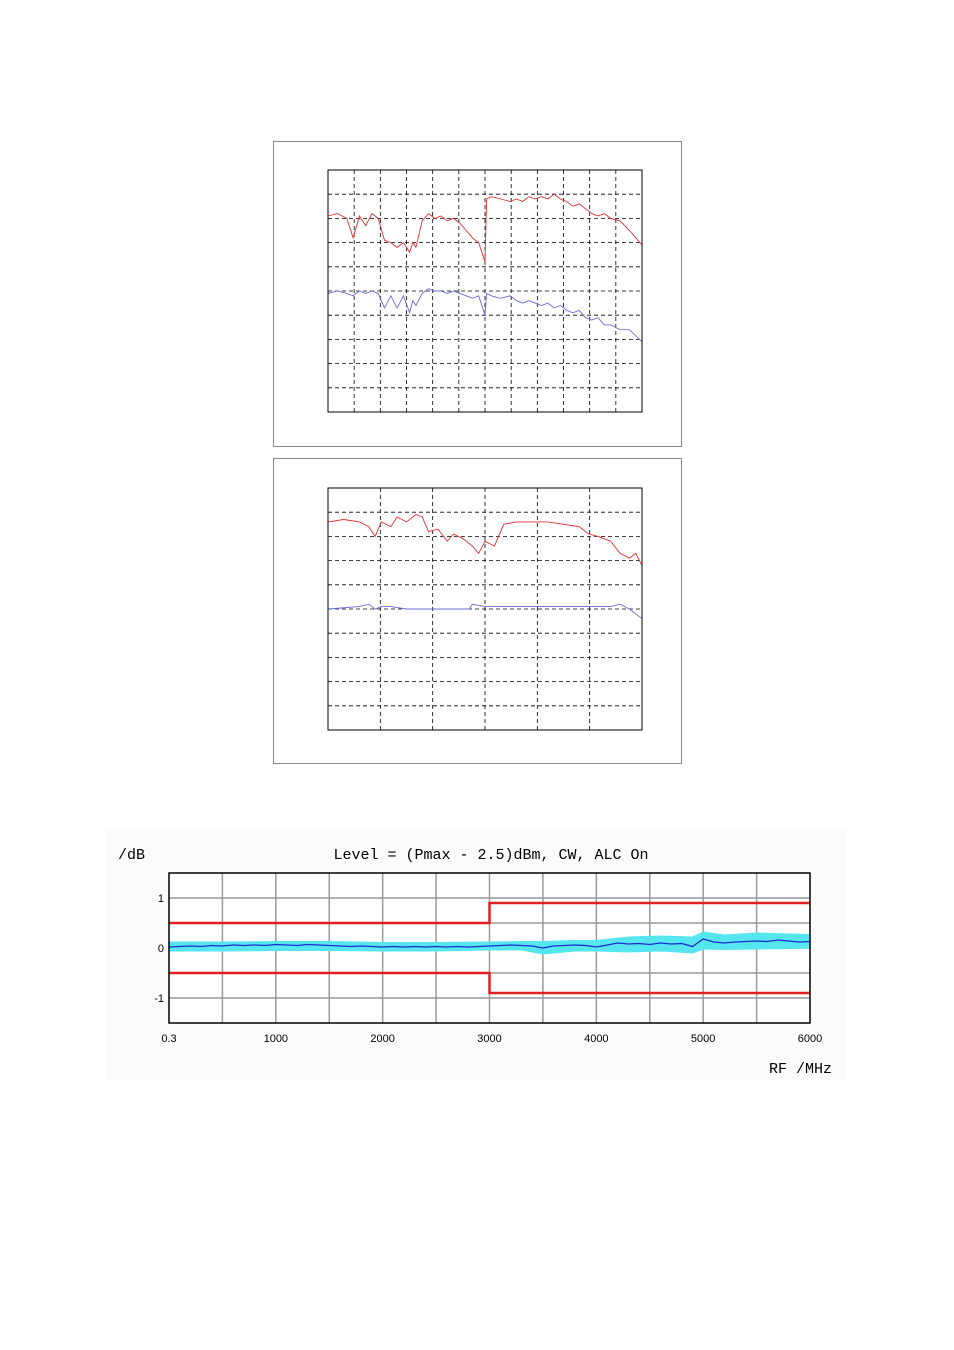 The width and height of the screenshot is (954, 1350). I want to click on chart-3-x-tick-label: 0.3, so click(168, 1039).